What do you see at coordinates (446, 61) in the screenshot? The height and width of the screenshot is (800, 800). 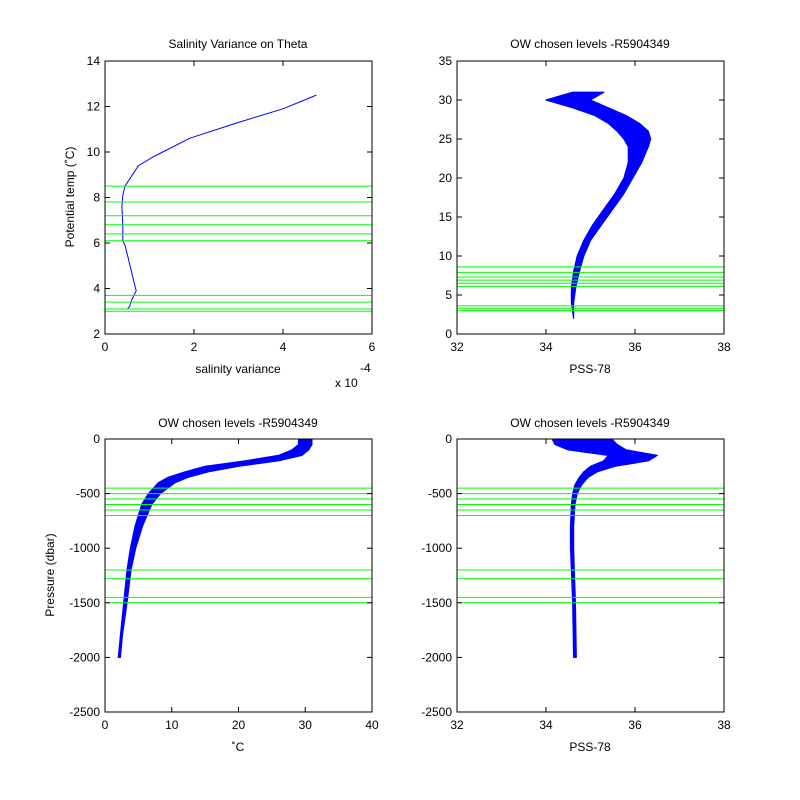 I see `y-tick-label: 35` at bounding box center [446, 61].